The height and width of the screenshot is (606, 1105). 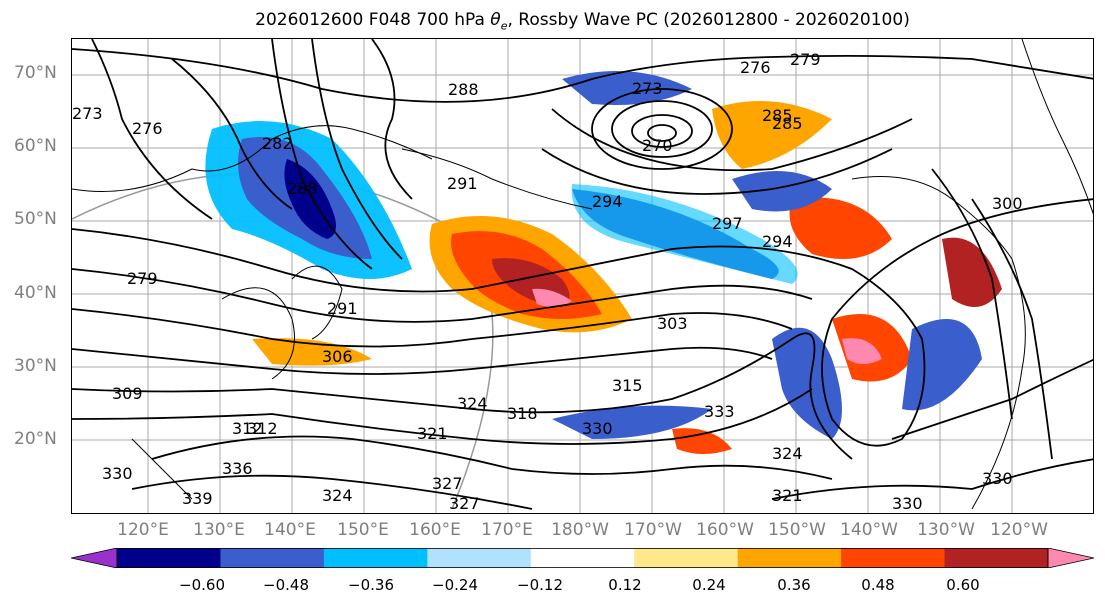 What do you see at coordinates (719, 411) in the screenshot?
I see `contour-label: 333` at bounding box center [719, 411].